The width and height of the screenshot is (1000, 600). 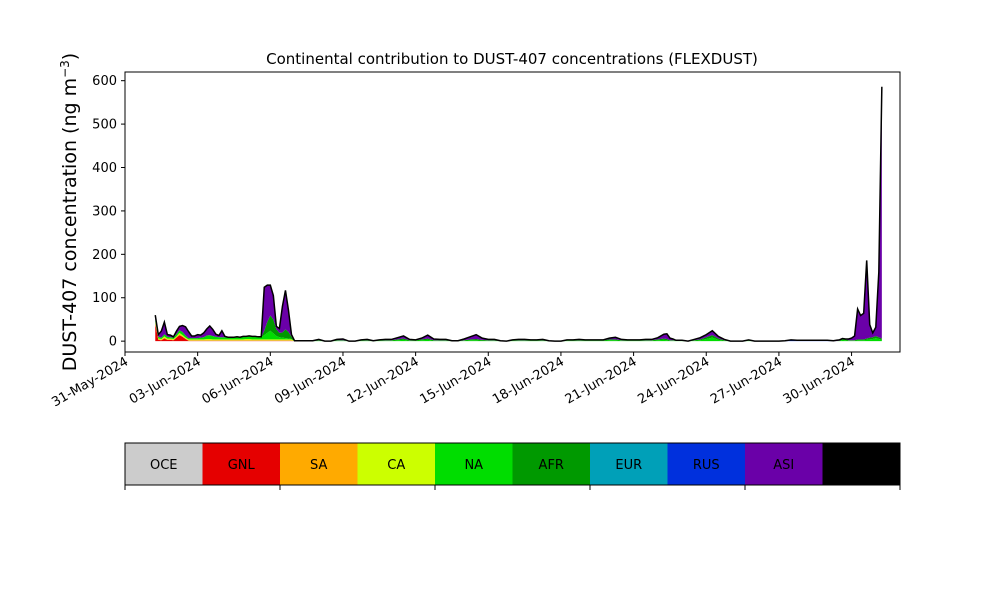 I want to click on legend-swatch-sa, so click(x=319, y=464).